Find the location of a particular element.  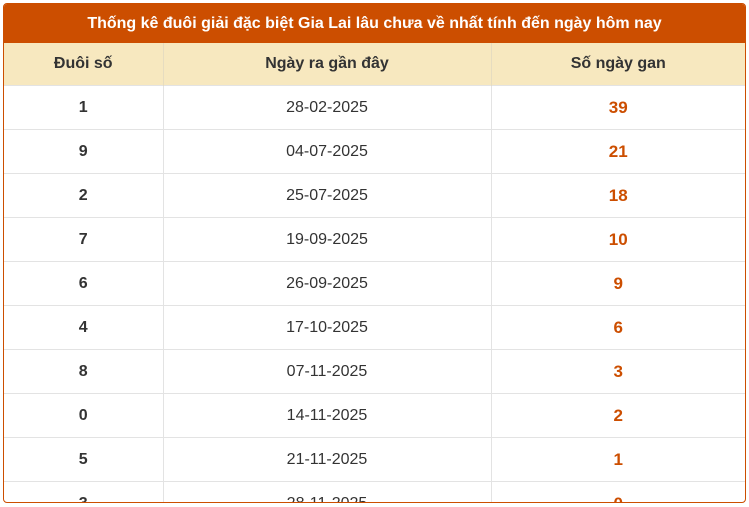

digit-cell: 9 is located at coordinates (84, 151).